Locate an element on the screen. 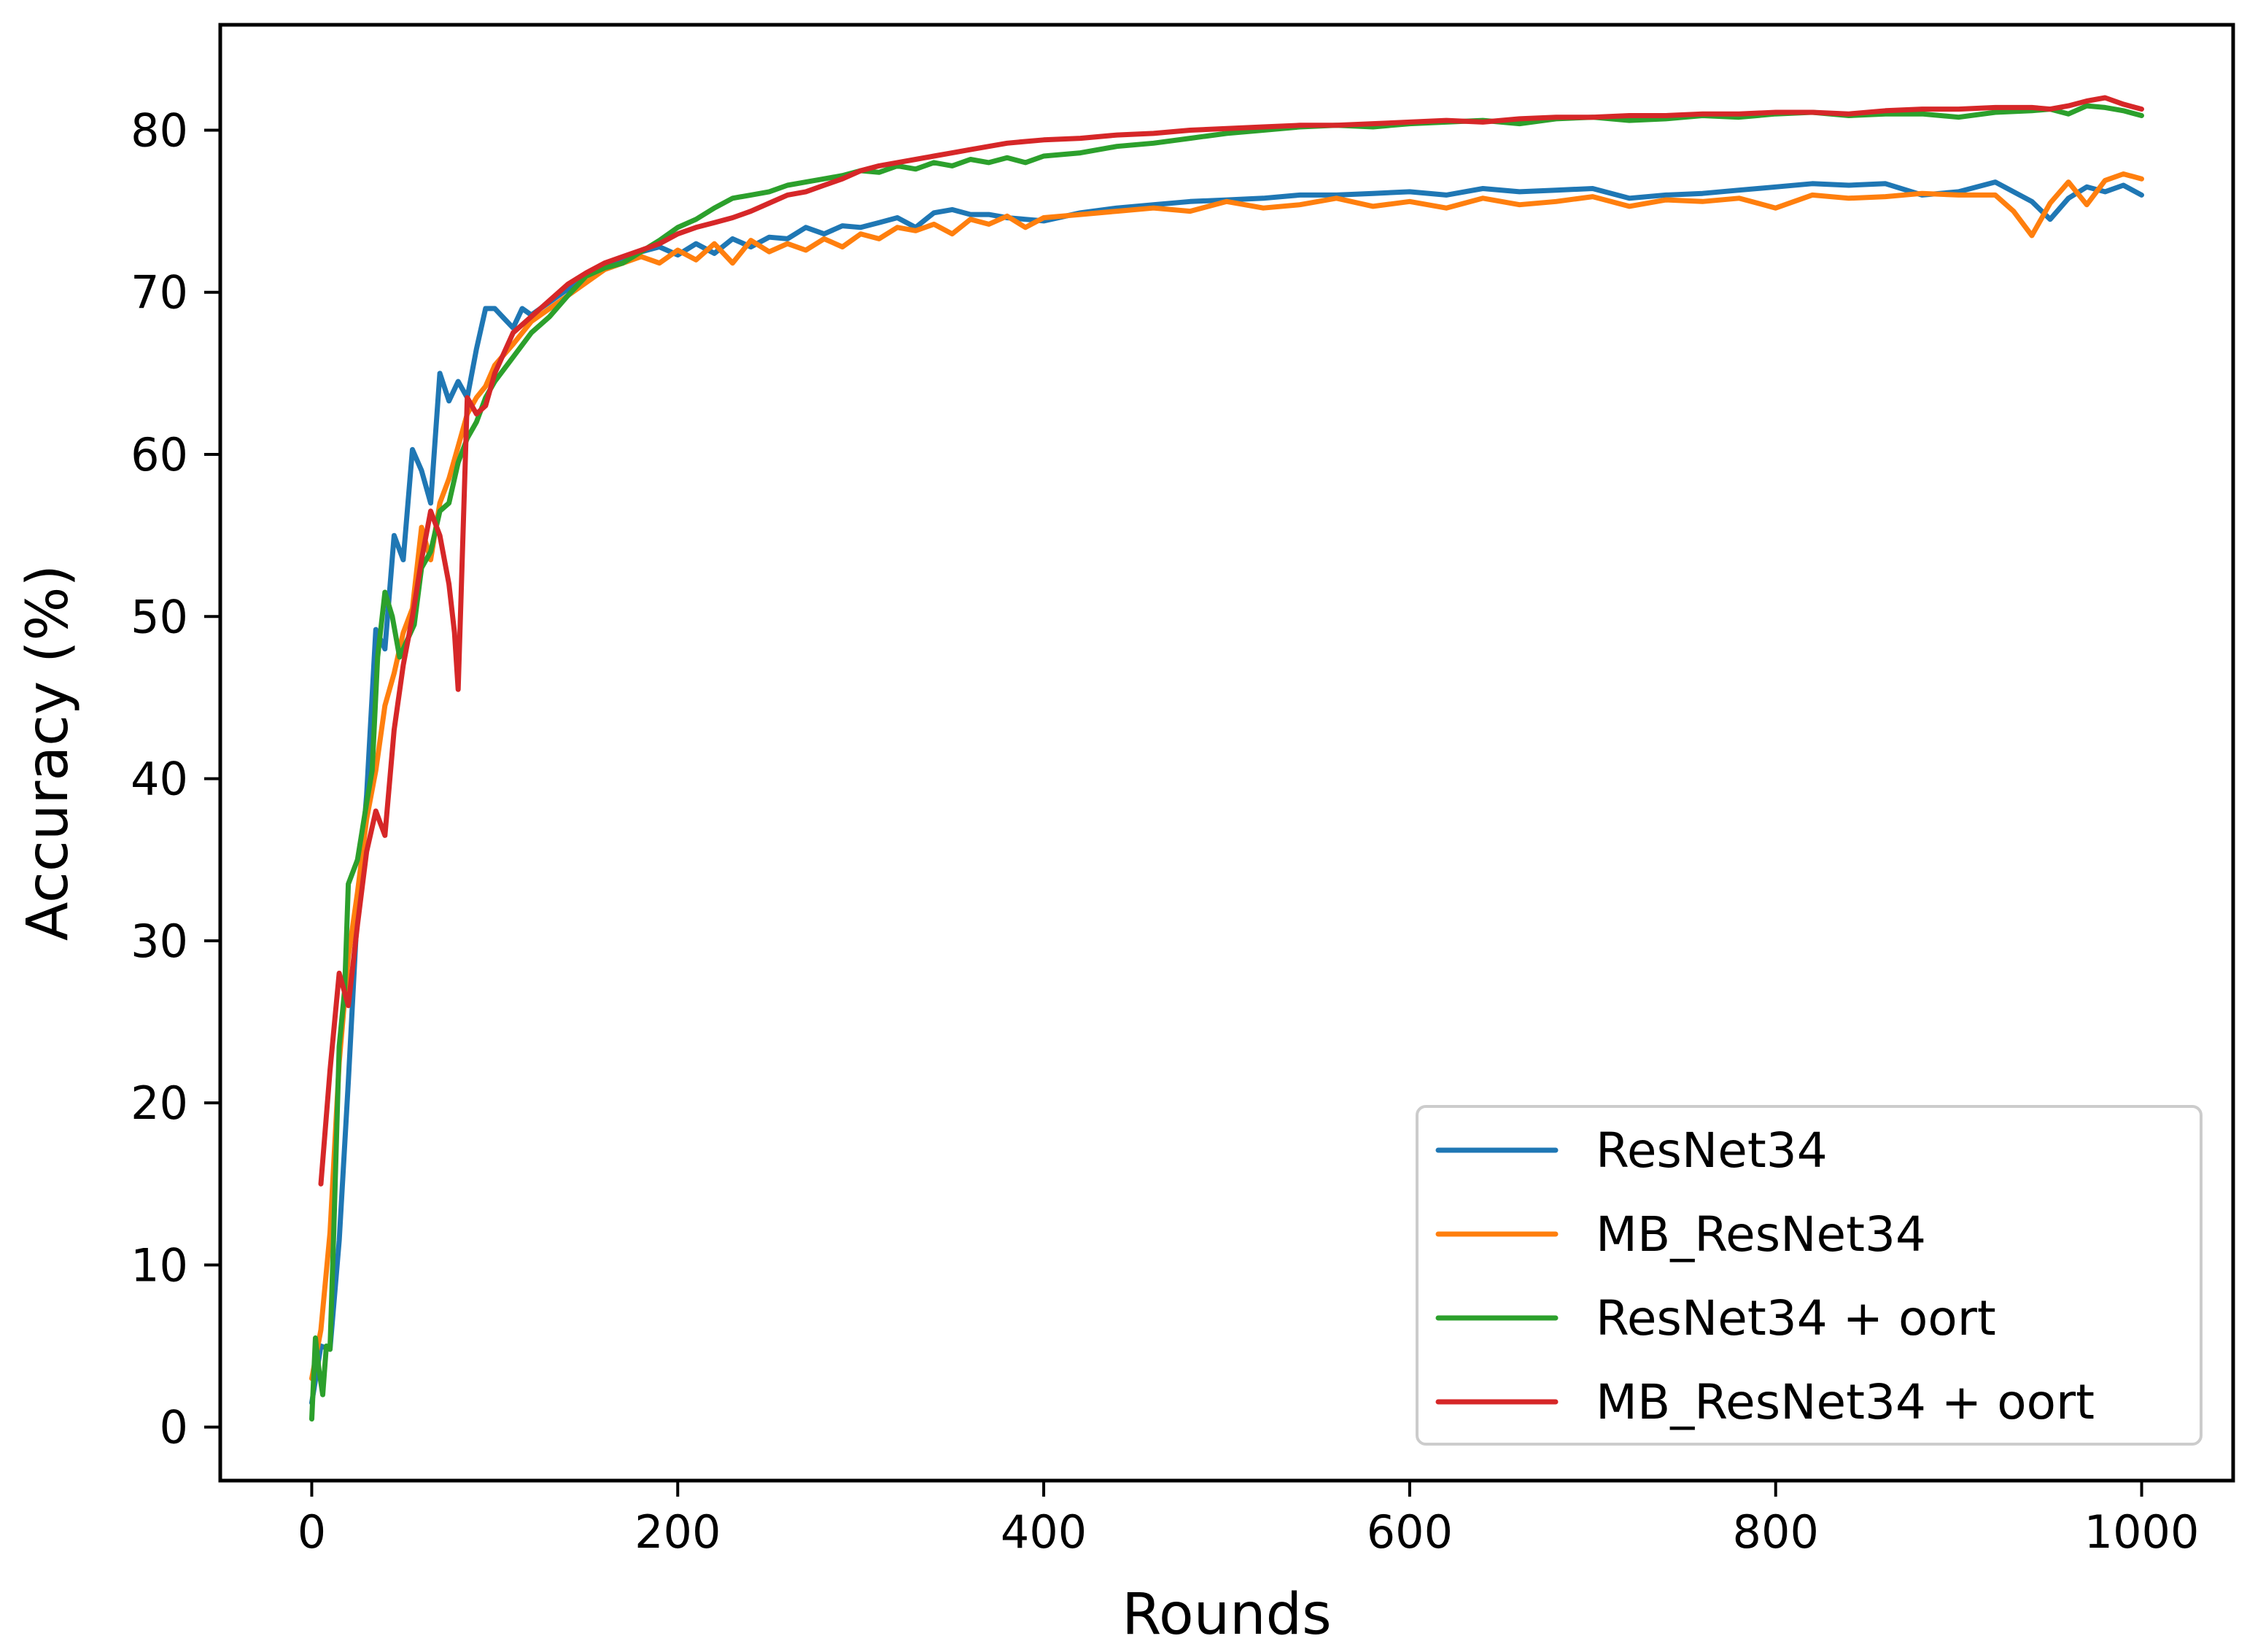  y-axis-label: Accuracy (%) is located at coordinates (48, 753).